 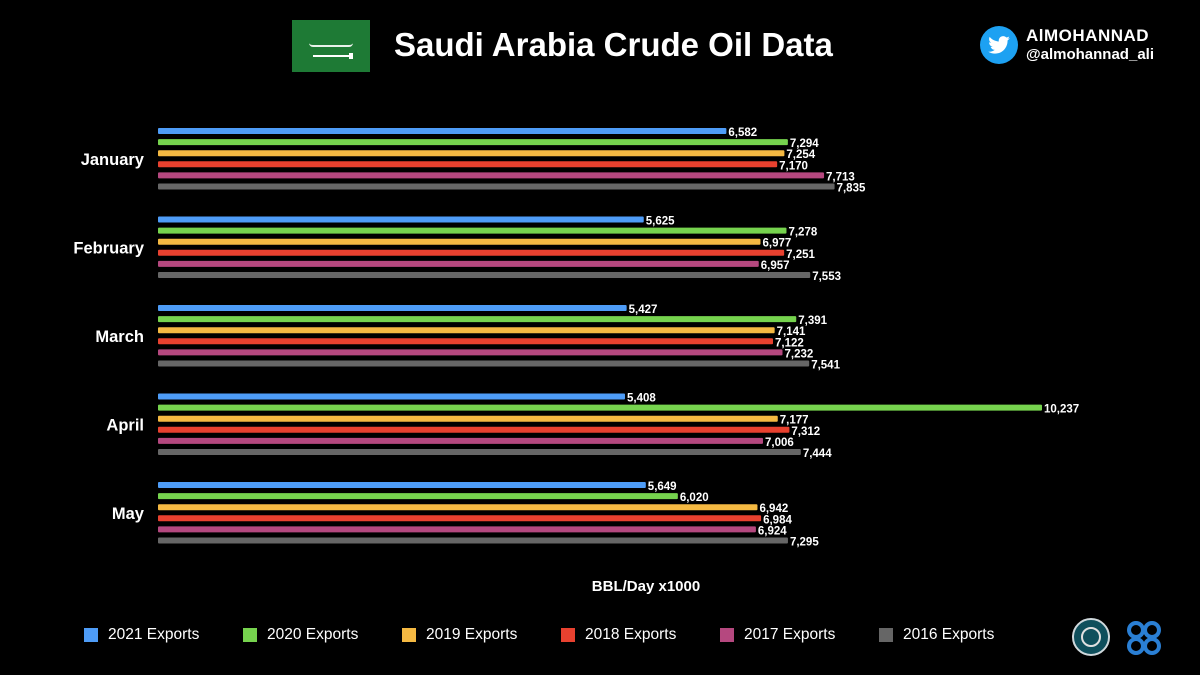 I want to click on category-label-april: April, so click(x=125, y=425).